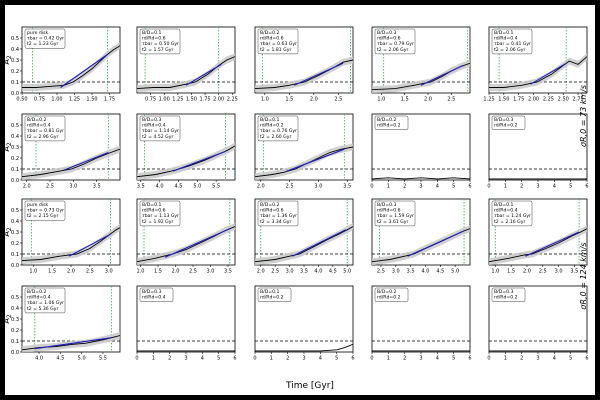 This screenshot has width=600, height=400. What do you see at coordinates (563, 100) in the screenshot?
I see `x-tick-label: 2.50` at bounding box center [563, 100].